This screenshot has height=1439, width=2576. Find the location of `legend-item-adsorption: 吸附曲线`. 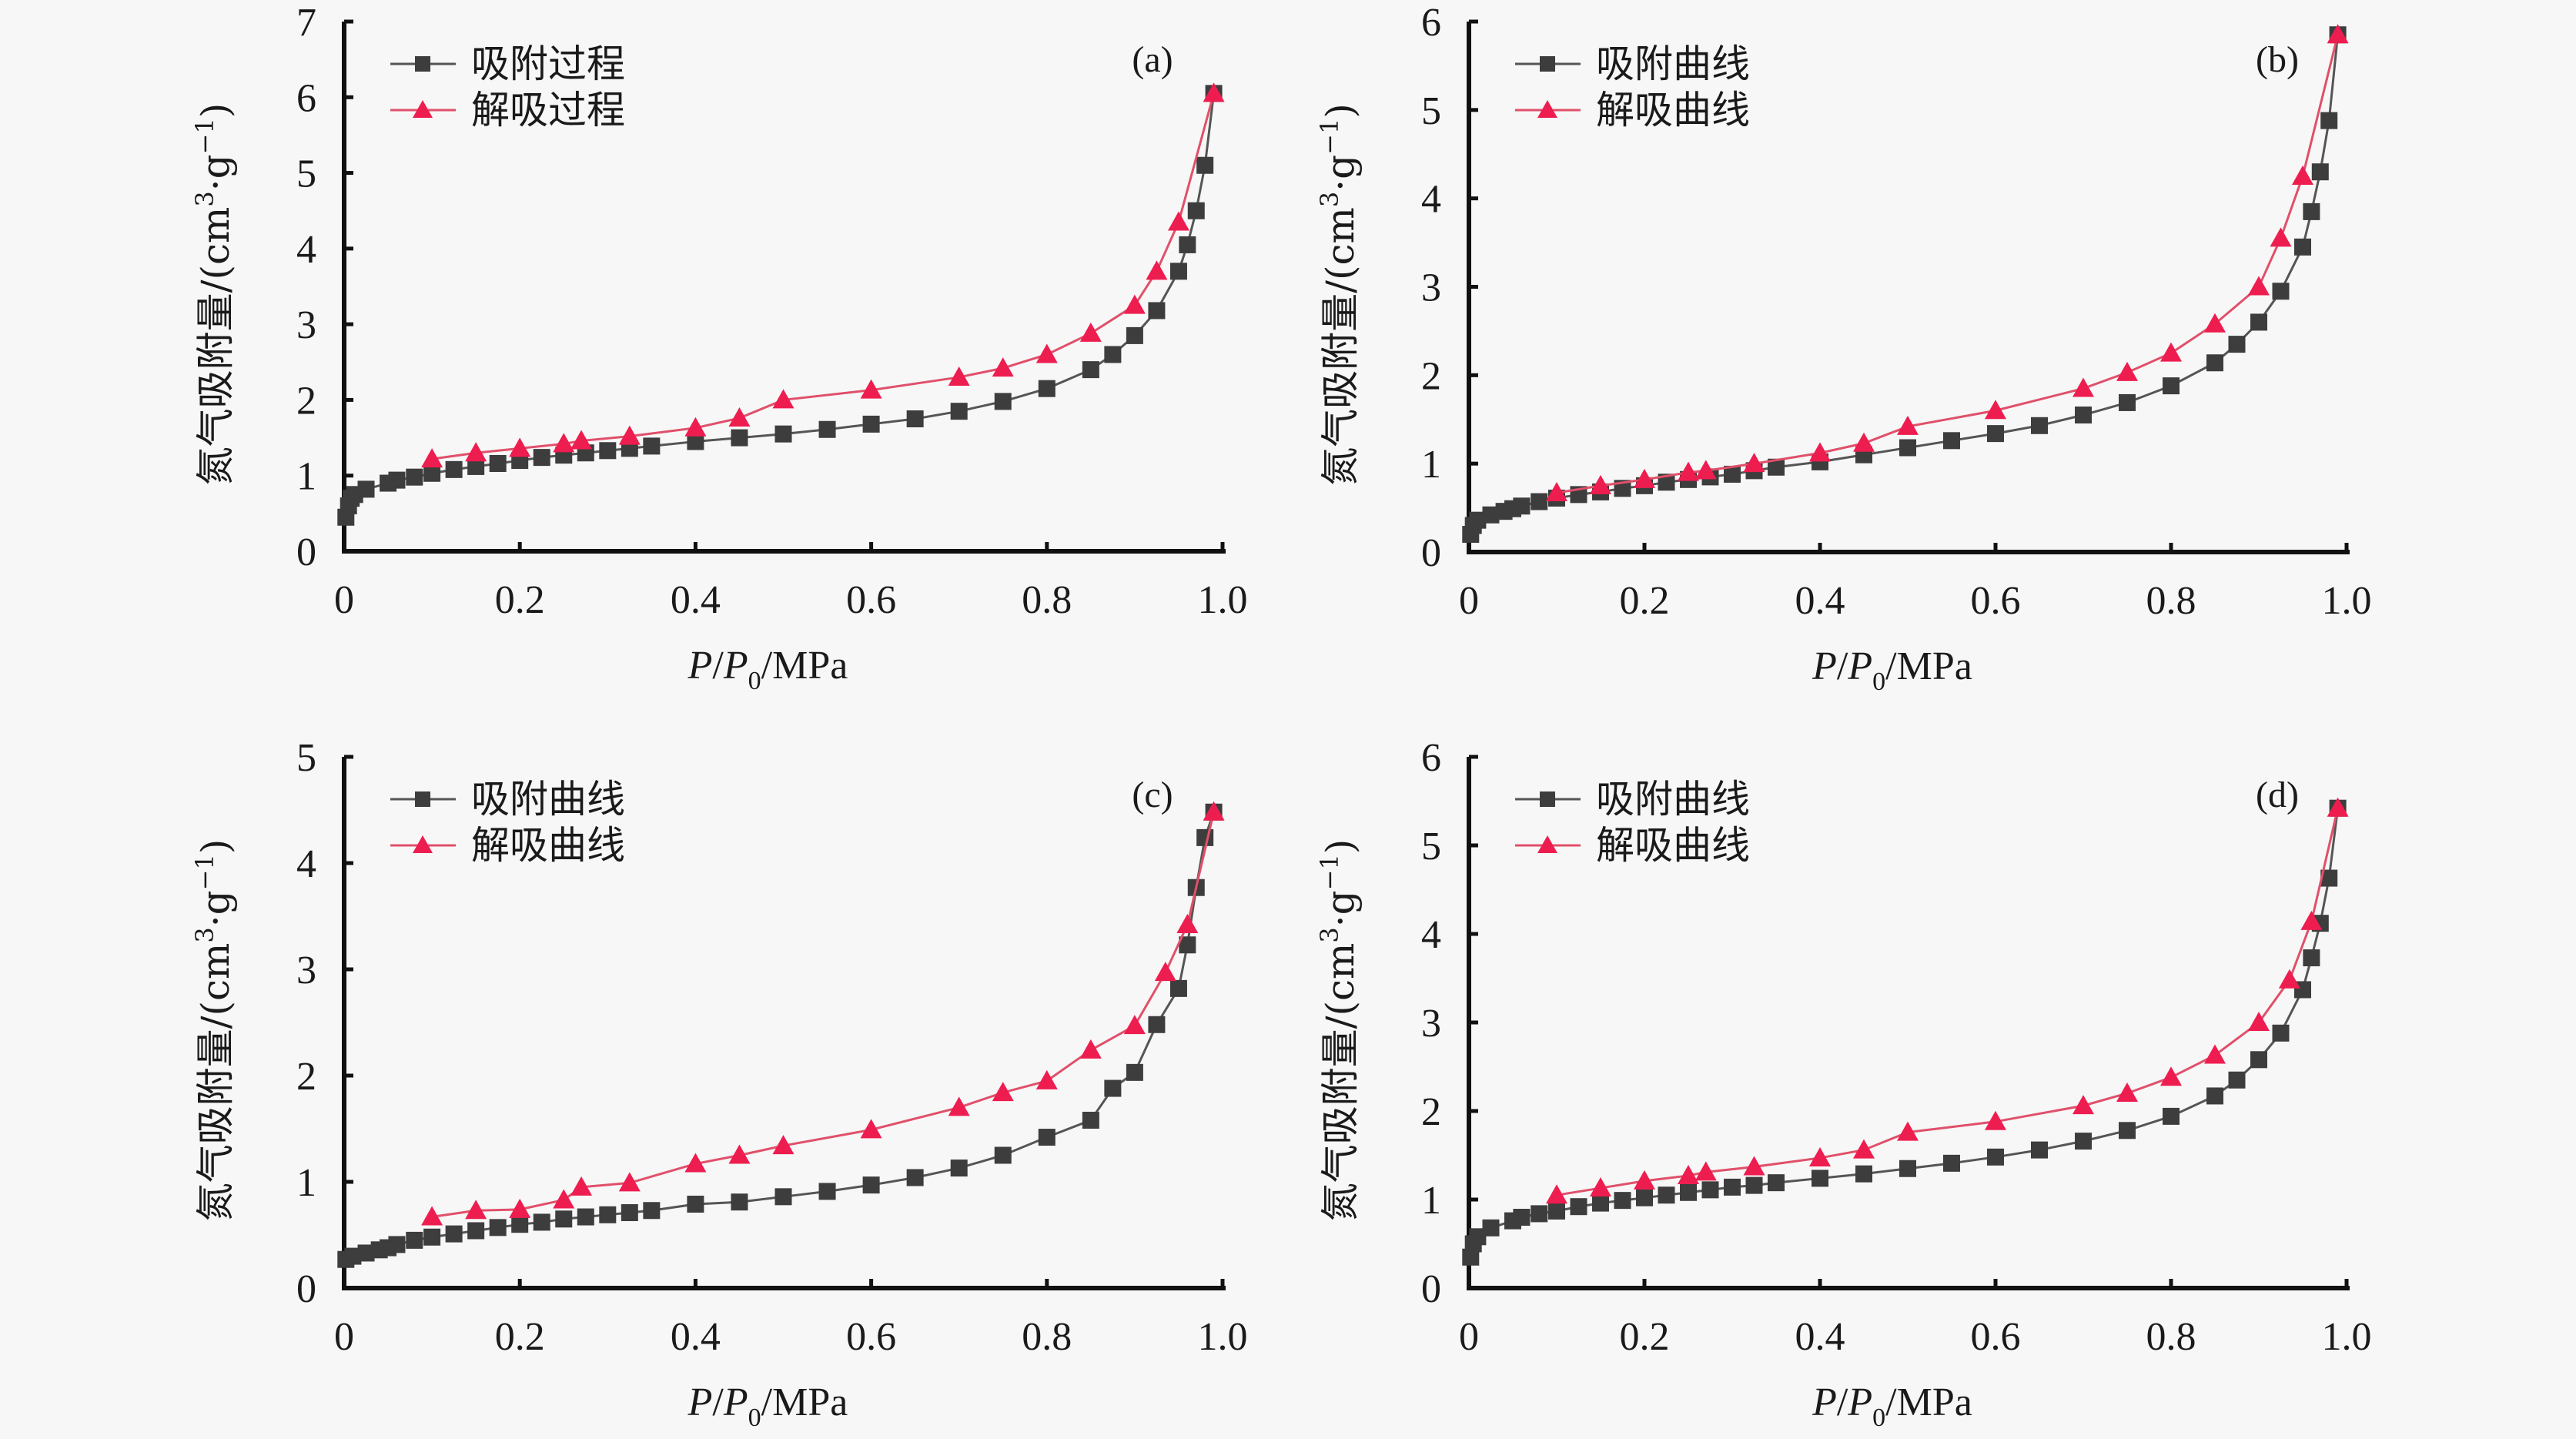

legend-item-adsorption: 吸附曲线 is located at coordinates (1632, 799).